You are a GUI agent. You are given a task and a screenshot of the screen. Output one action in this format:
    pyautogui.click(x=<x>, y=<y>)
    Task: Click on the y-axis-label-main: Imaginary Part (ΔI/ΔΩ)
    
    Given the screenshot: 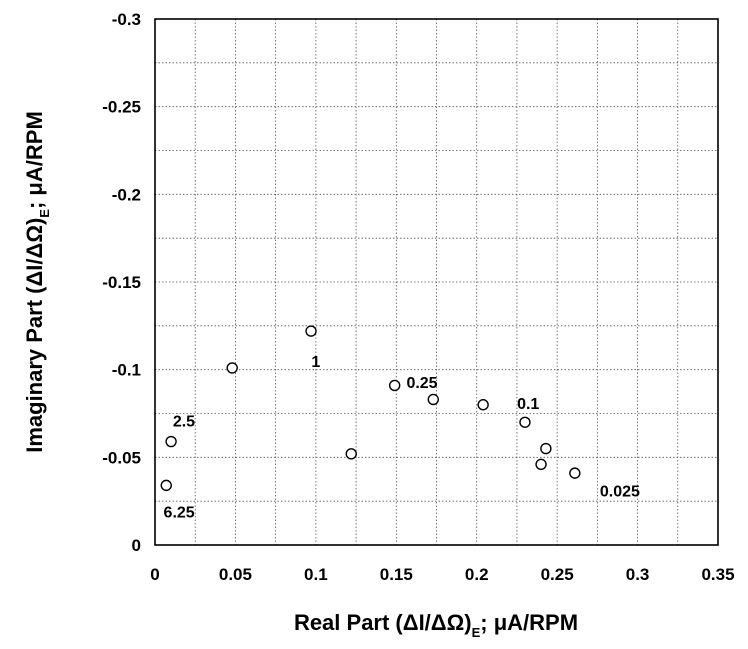 What is the action you would take?
    pyautogui.click(x=34, y=335)
    